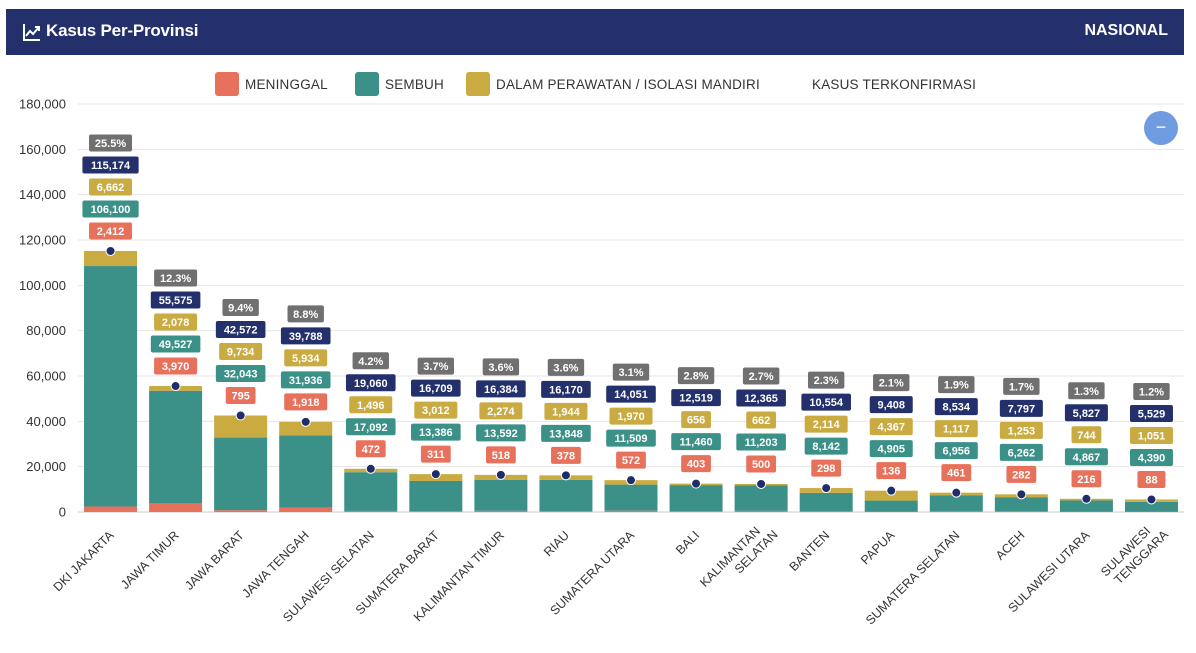 Image resolution: width=1196 pixels, height=653 pixels. I want to click on data-label-meninggal: 216, so click(1086, 480).